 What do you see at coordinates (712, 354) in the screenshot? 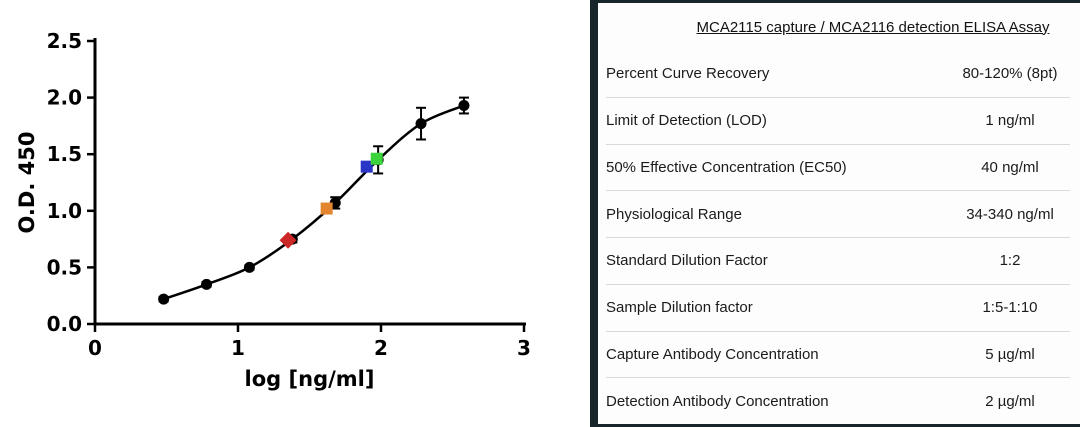
I see `row-label: Capture Antibody Concentration` at bounding box center [712, 354].